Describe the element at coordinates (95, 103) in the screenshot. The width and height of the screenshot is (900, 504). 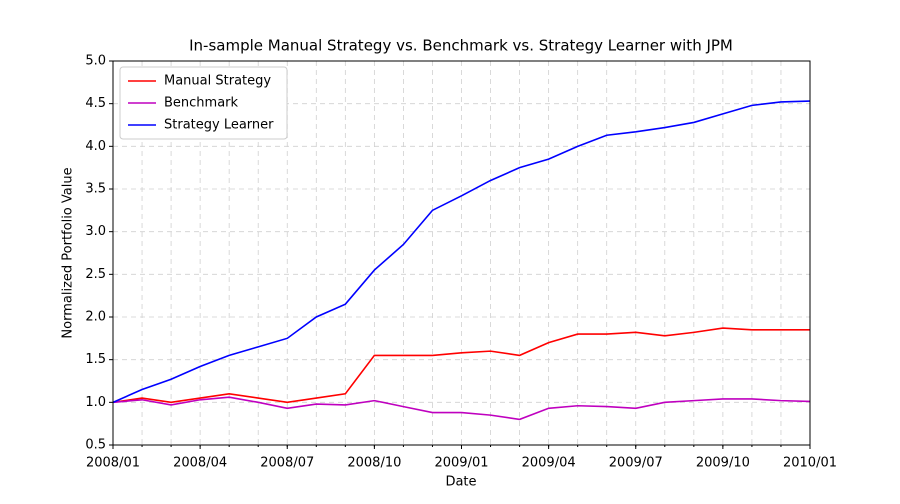
I see `y-tick-label: 4.5` at that location.